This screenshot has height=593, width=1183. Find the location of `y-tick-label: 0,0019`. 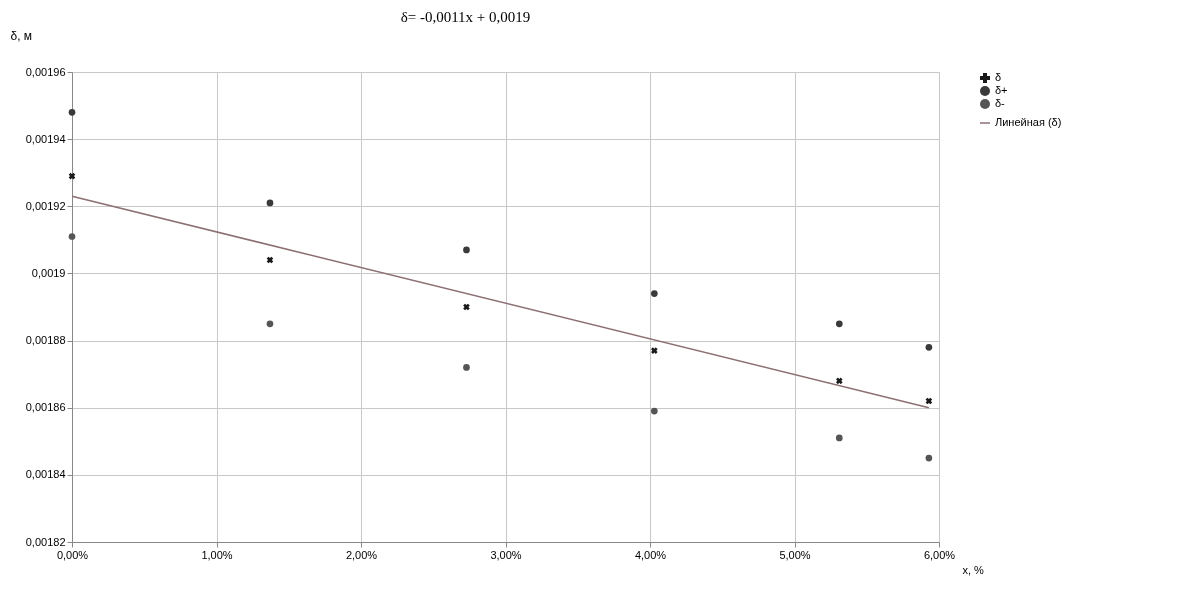

y-tick-label: 0,0019 is located at coordinates (48, 272).